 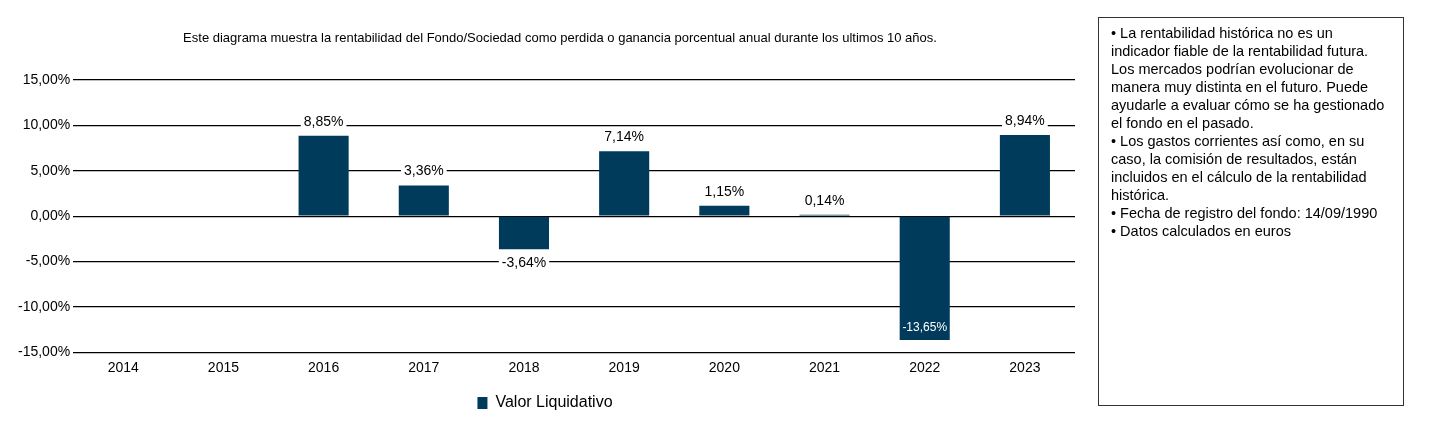 I want to click on y-tick-label: -5,00%, so click(x=48, y=260).